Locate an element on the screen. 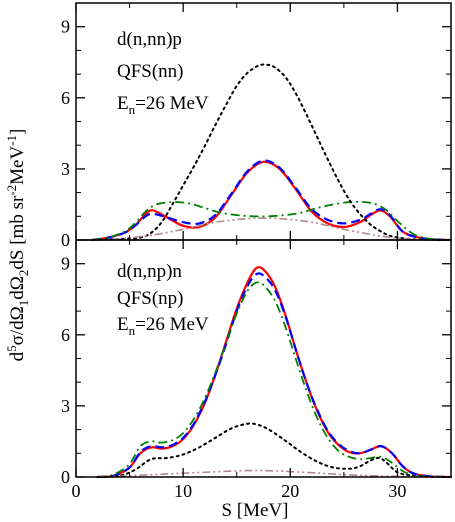 The image size is (455, 522). y-axis-title: d5σ/dΩ1dΩ2dS [mb sr-2MeV-1] is located at coordinates (17, 245).